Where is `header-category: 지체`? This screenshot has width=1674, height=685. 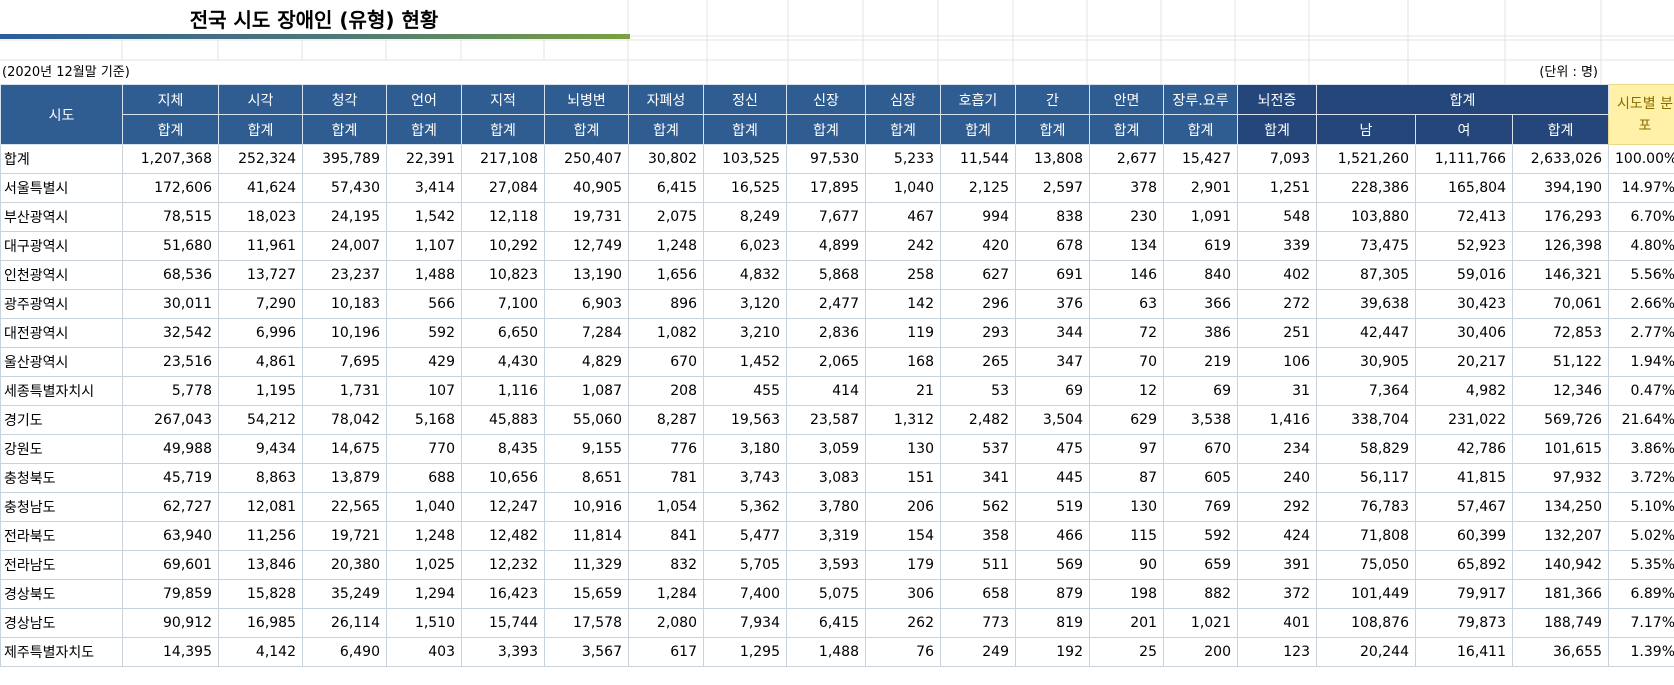 header-category: 지체 is located at coordinates (170, 99).